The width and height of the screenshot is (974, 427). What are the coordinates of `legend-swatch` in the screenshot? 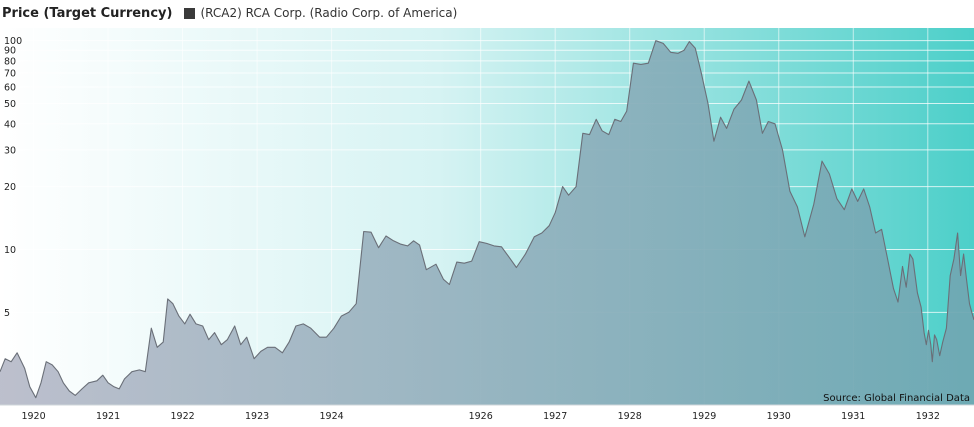 It's located at (190, 13).